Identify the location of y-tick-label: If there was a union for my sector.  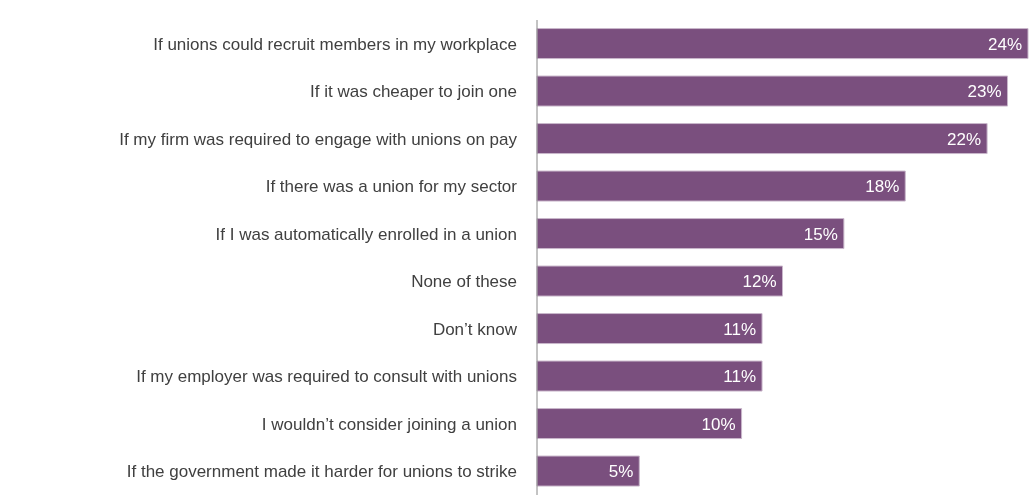
(391, 187).